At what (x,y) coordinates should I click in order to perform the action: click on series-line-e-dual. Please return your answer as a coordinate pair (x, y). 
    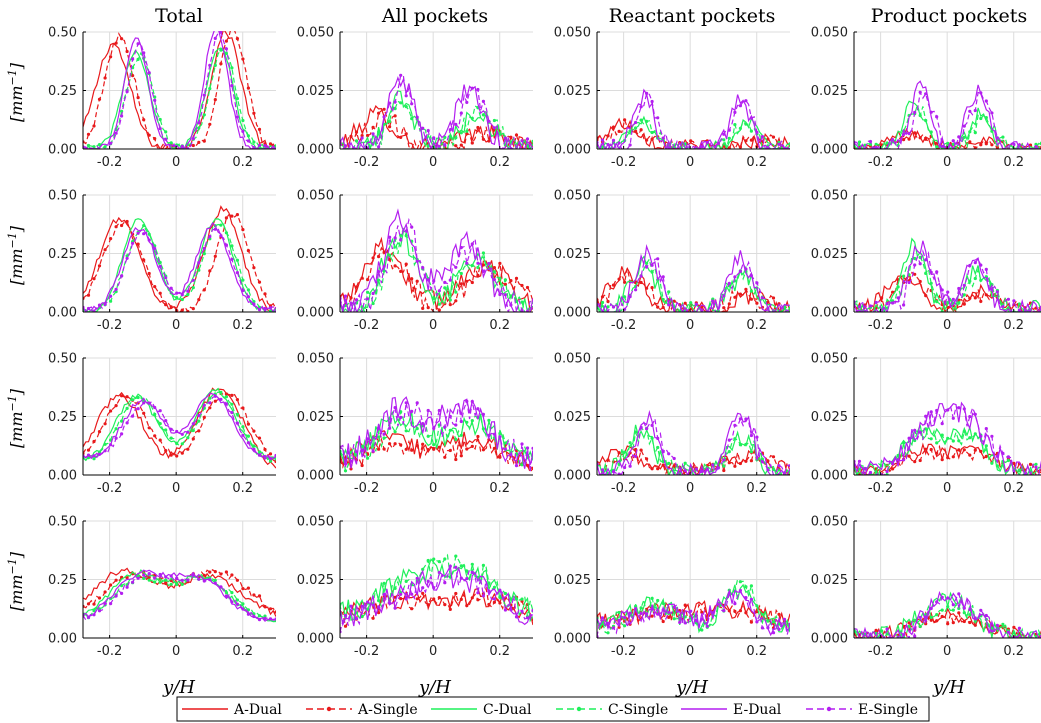
    Looking at the image, I should click on (436, 112).